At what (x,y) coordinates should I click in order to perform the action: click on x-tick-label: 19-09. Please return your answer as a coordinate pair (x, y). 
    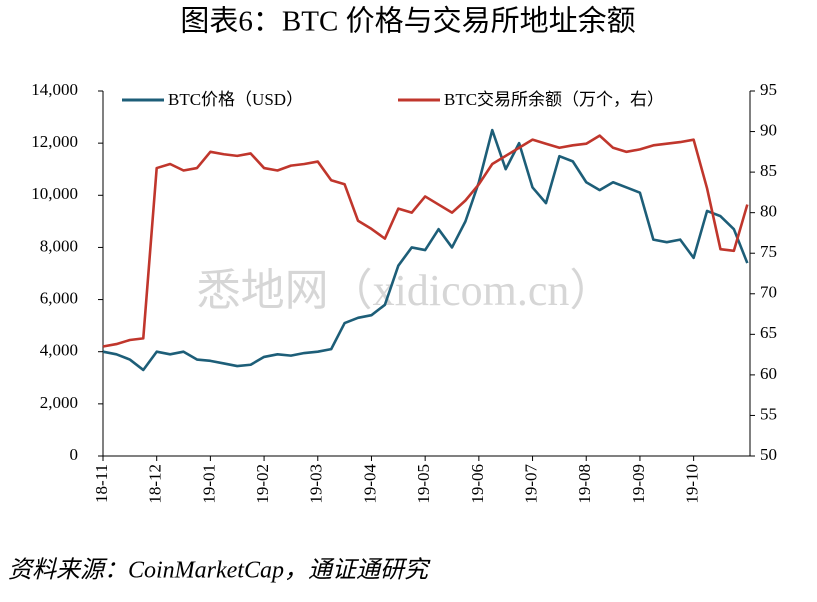
    Looking at the image, I should click on (638, 484).